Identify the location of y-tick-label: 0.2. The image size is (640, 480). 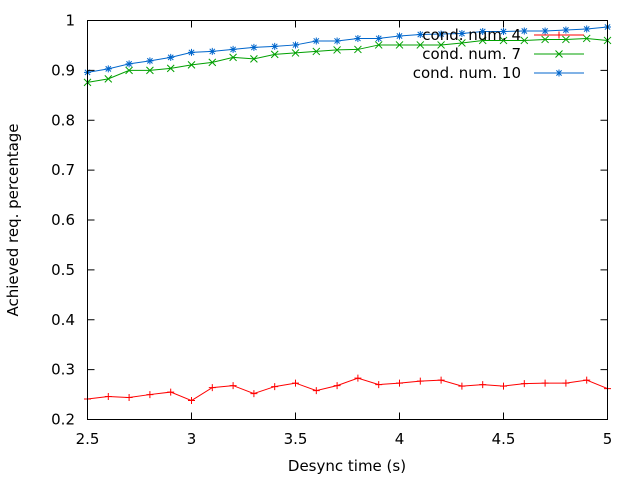
(63, 420).